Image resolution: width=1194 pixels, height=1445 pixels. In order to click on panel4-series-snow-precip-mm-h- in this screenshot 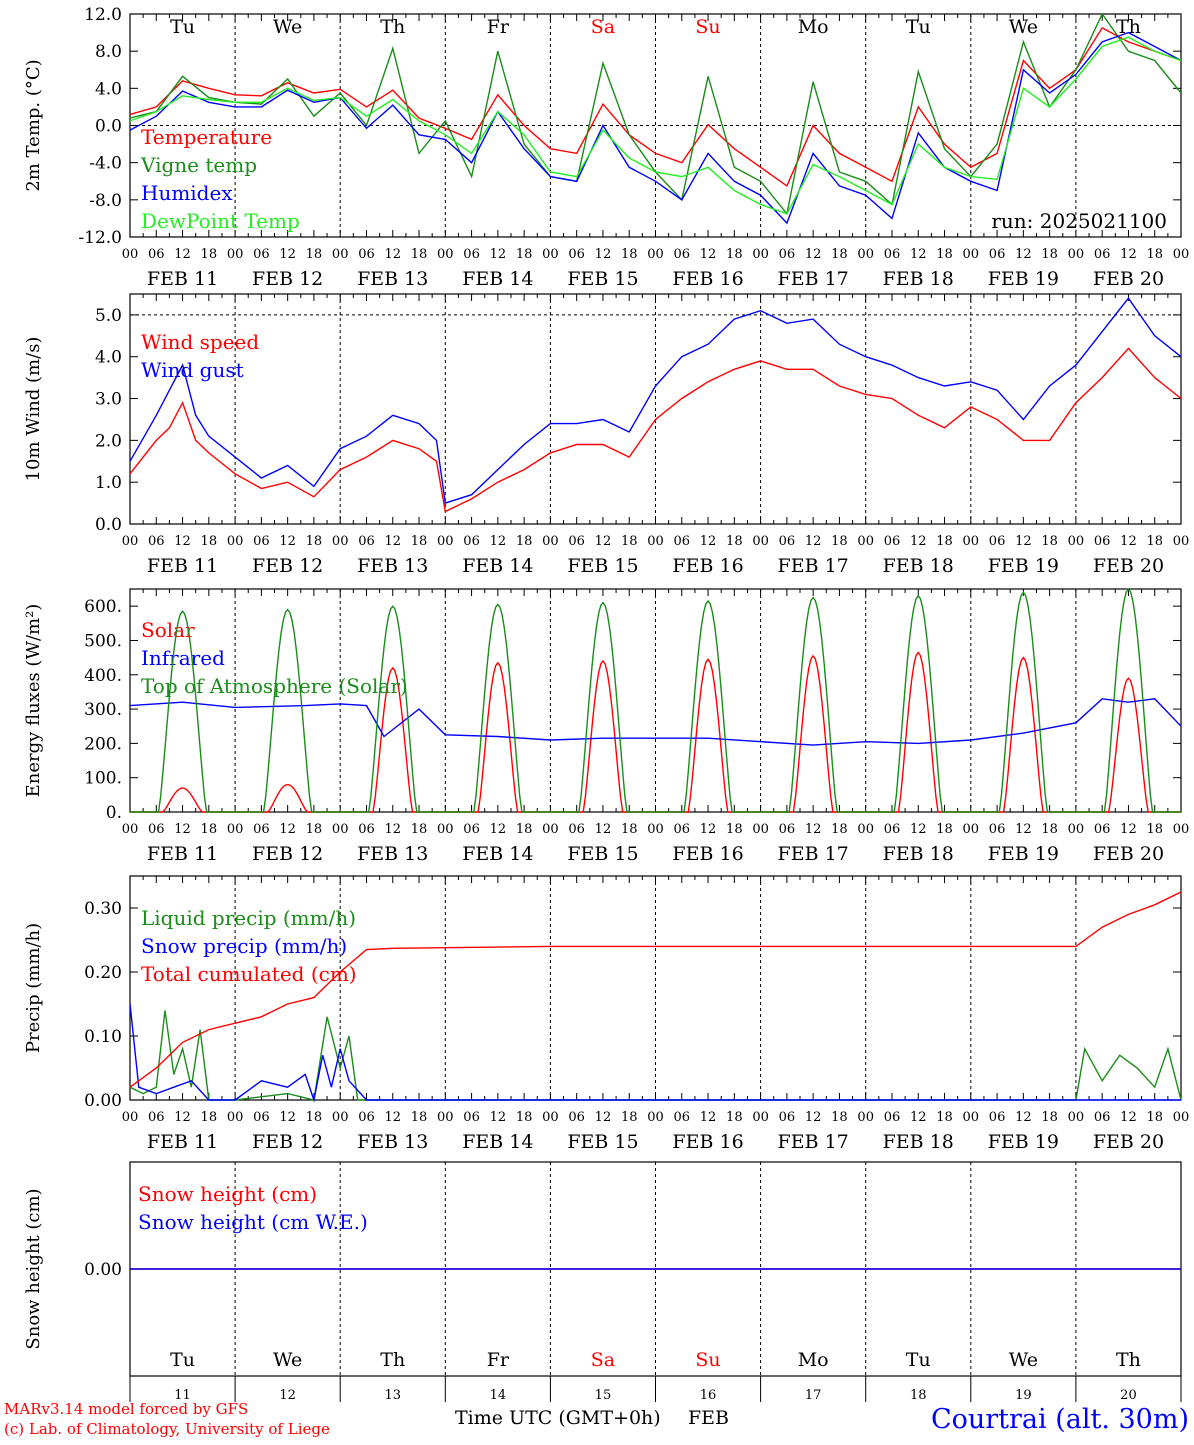, I will do `click(655, 1053)`.